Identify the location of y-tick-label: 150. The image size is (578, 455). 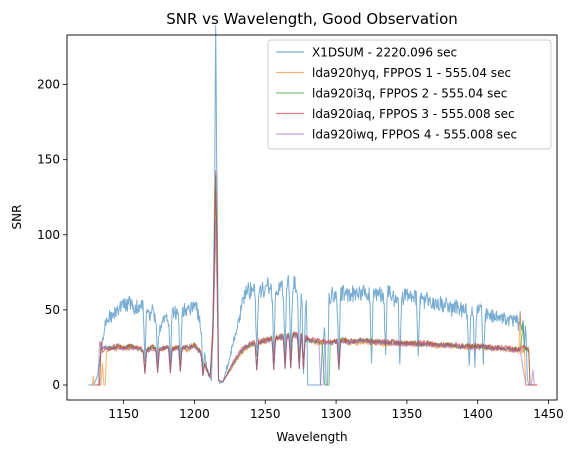
(48, 160).